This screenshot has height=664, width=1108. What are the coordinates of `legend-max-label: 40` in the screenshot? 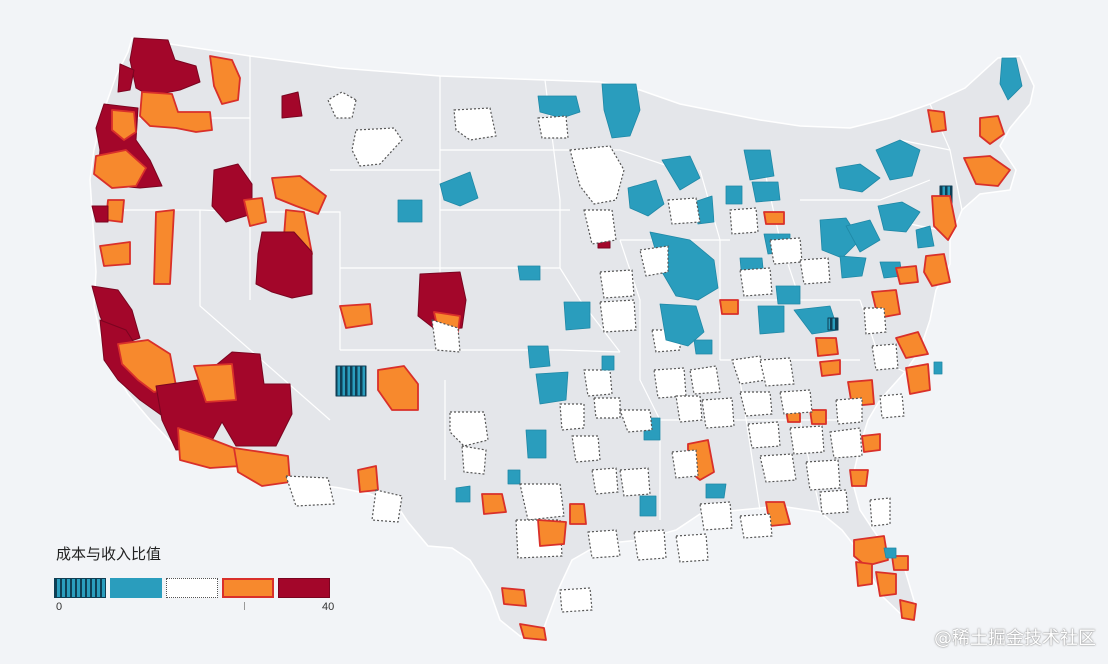 It's located at (328, 607).